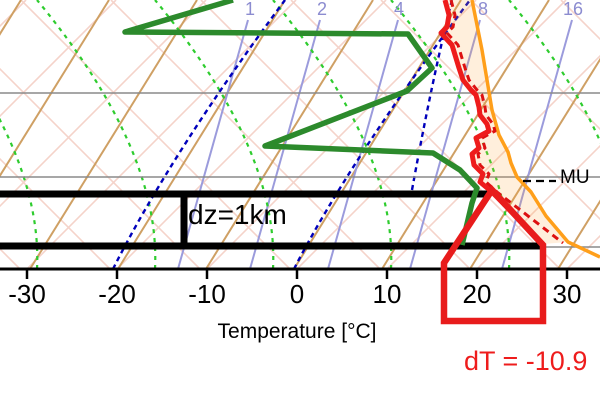 The width and height of the screenshot is (600, 407). What do you see at coordinates (207, 294) in the screenshot?
I see `axis-tick-label: -10` at bounding box center [207, 294].